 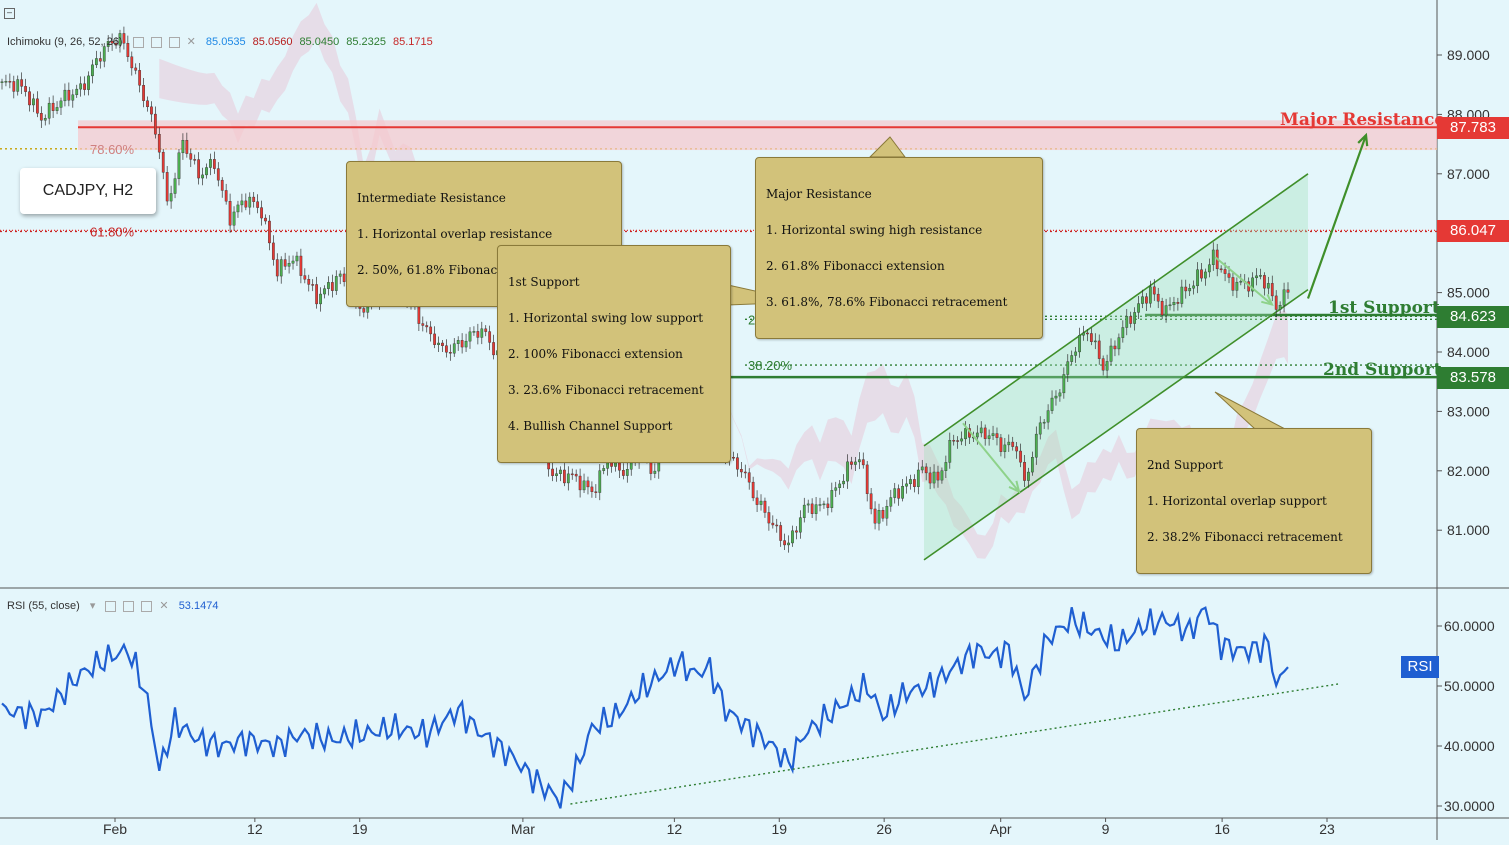 What do you see at coordinates (1185, 465) in the screenshot?
I see `callout-line: 2nd Support` at bounding box center [1185, 465].